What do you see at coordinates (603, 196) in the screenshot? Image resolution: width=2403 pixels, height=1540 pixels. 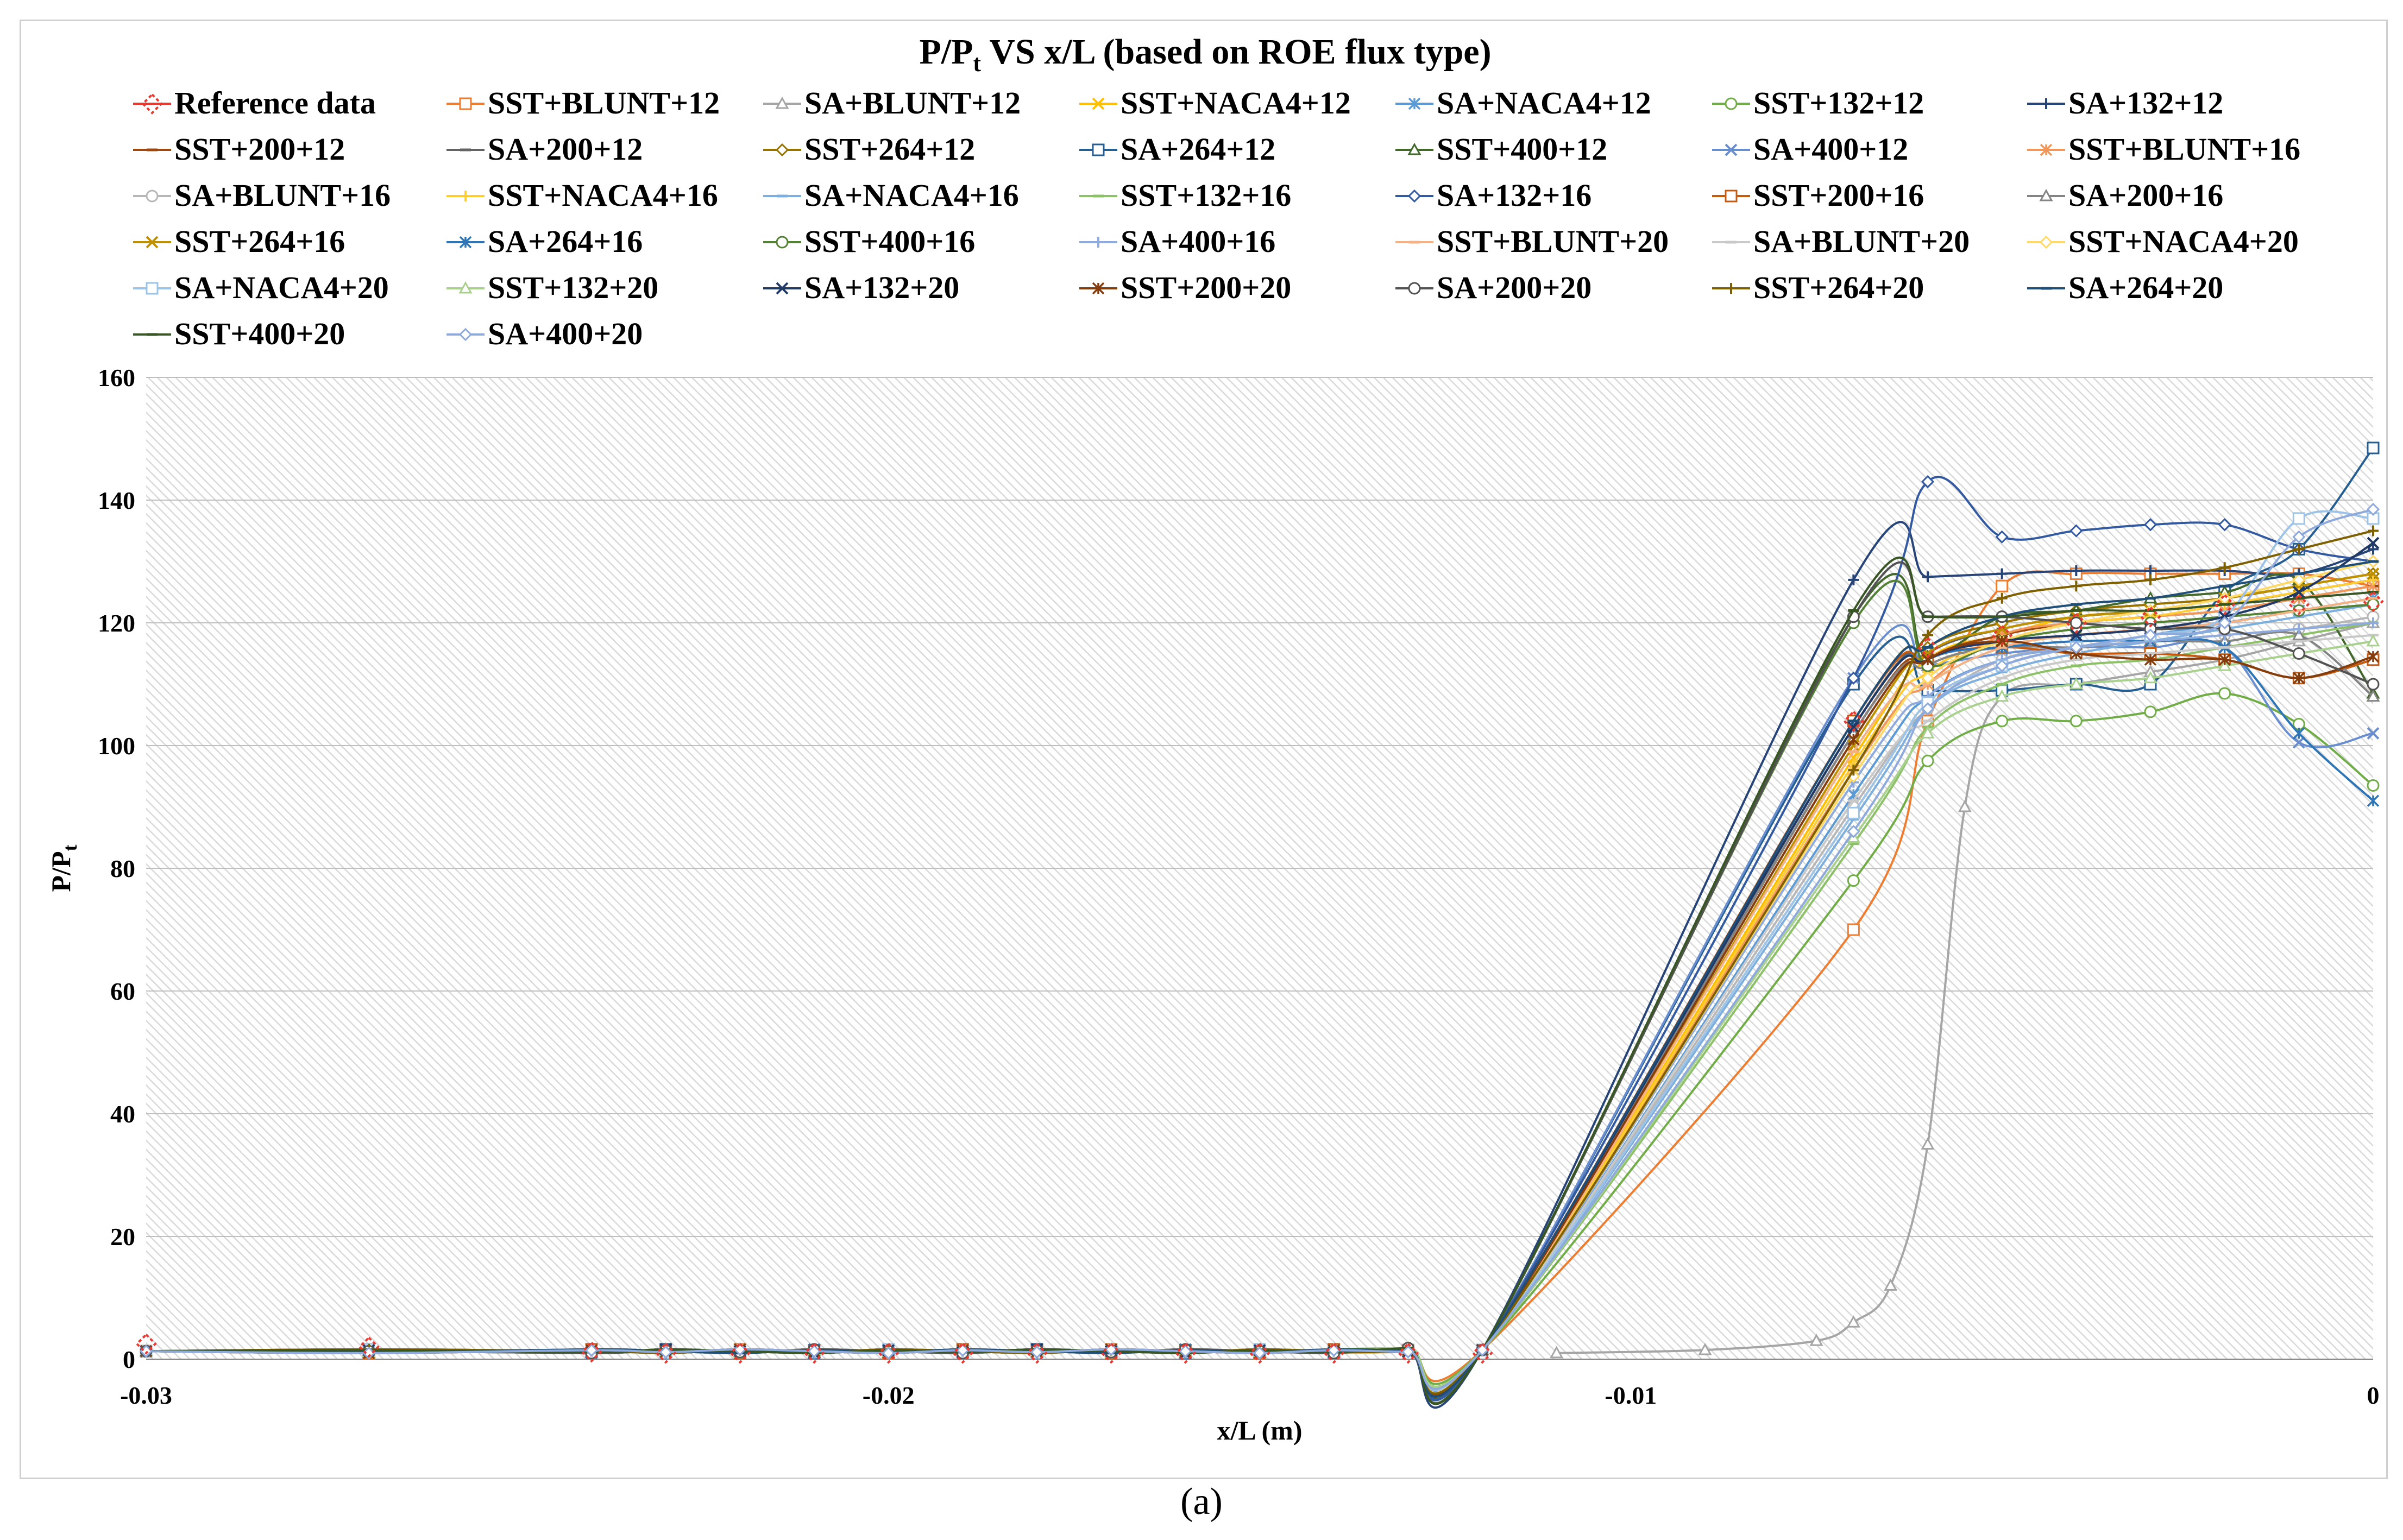 I see `legend-label: SST+NACA4+16` at bounding box center [603, 196].